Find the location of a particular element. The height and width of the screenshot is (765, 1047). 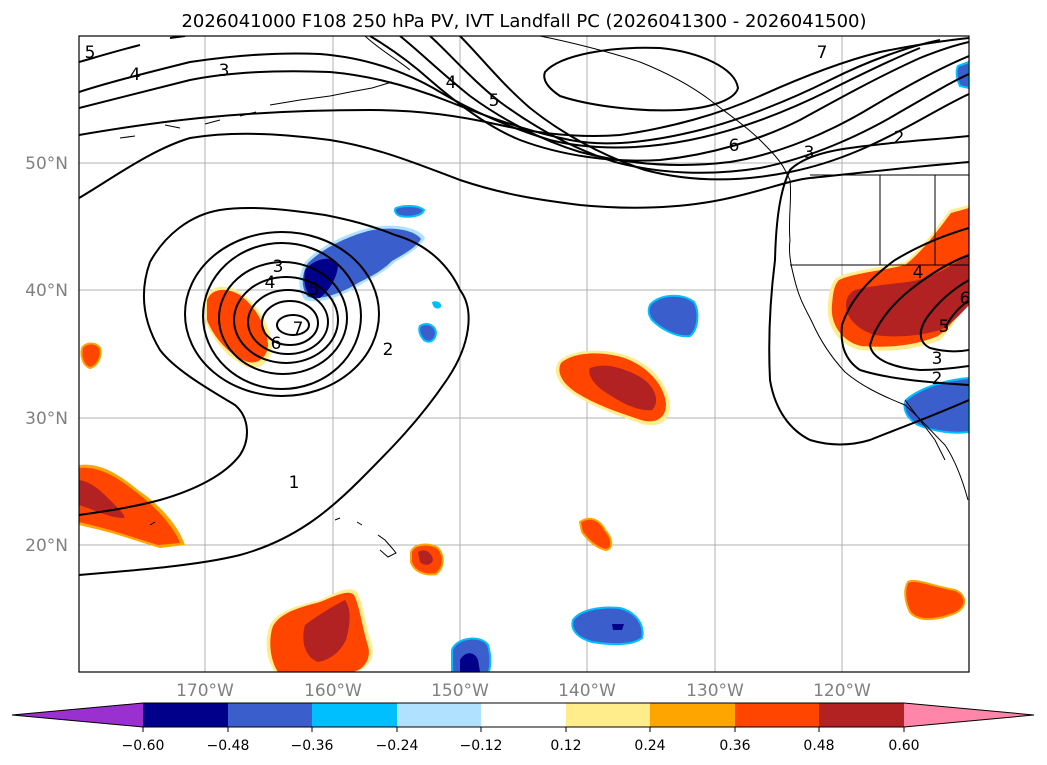

lat-label: 50°N is located at coordinates (46, 164).